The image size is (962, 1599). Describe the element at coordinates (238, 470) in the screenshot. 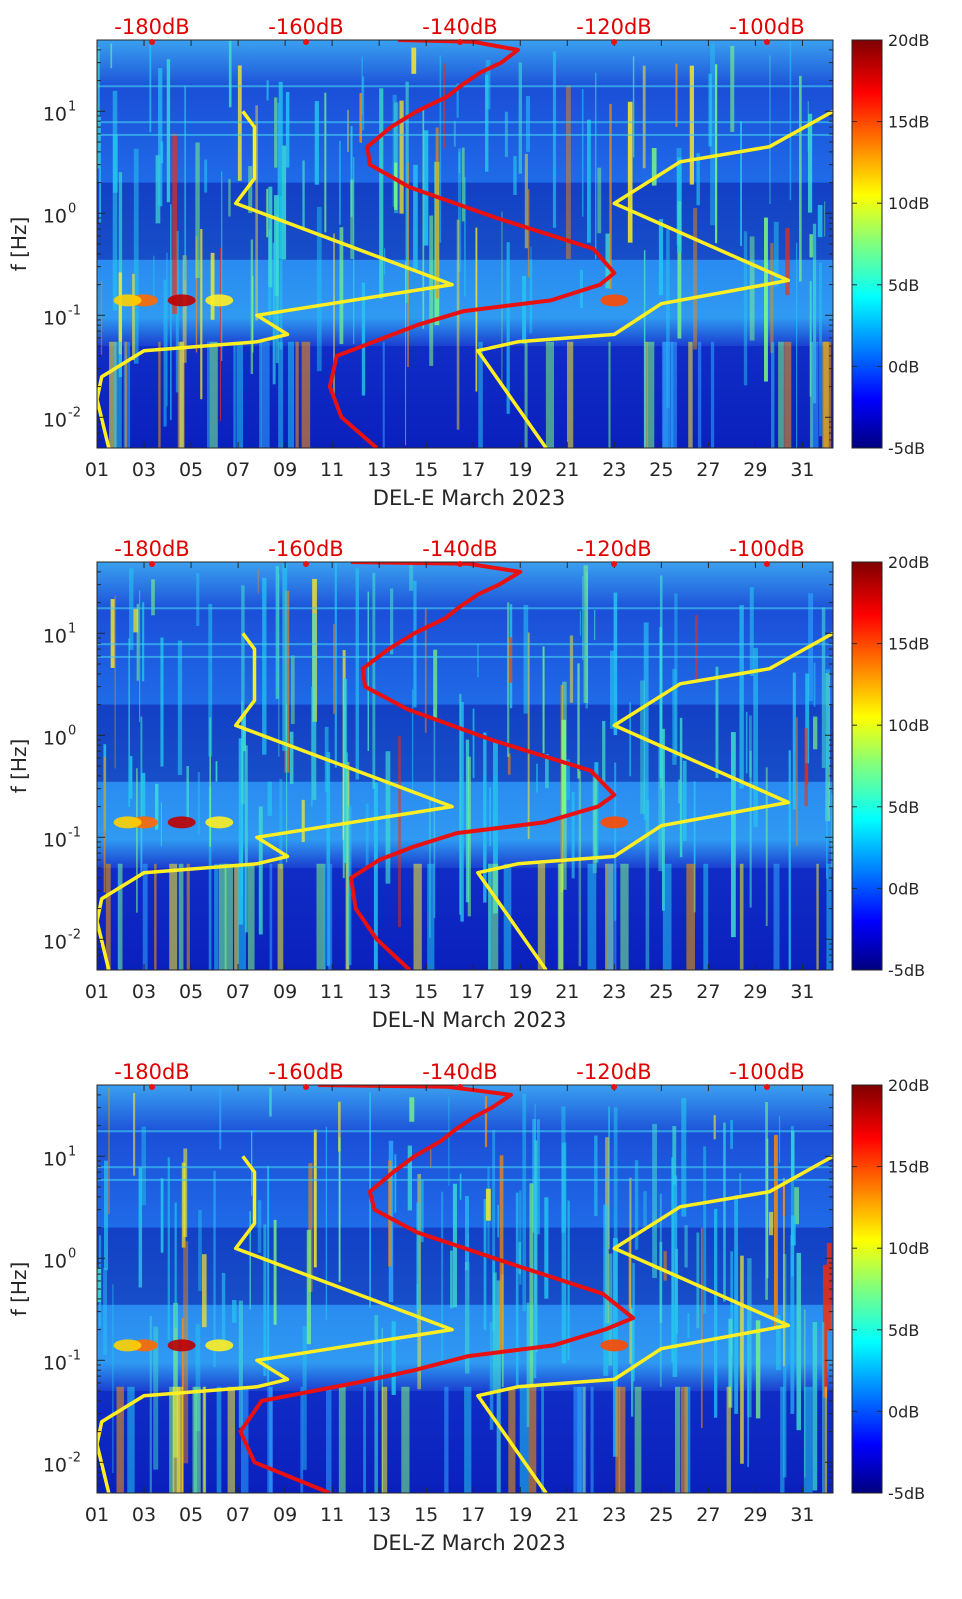

I see `x-tick-label: 07` at that location.